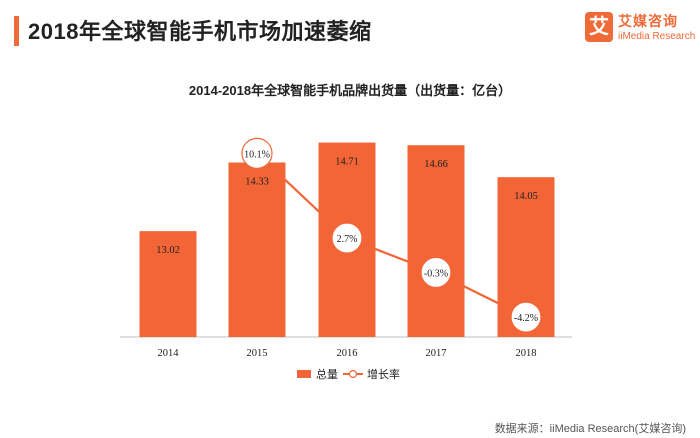  I want to click on legend-swatch-bar, so click(304, 374).